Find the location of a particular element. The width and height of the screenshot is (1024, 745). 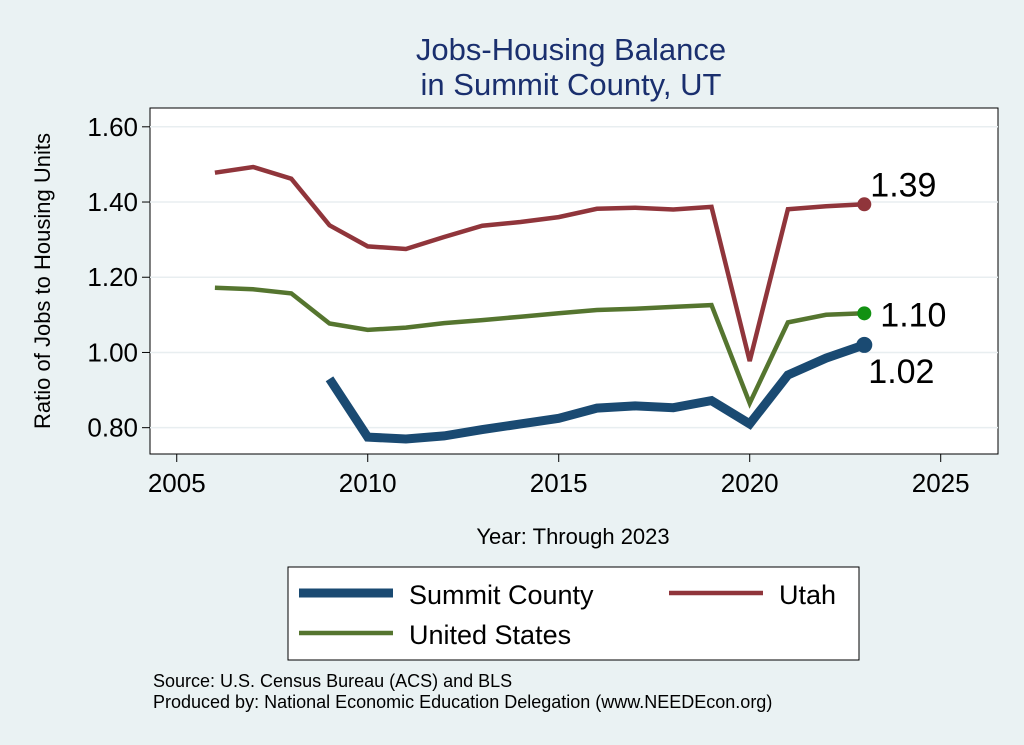

y-tick-label: 1.40 is located at coordinates (112, 202).